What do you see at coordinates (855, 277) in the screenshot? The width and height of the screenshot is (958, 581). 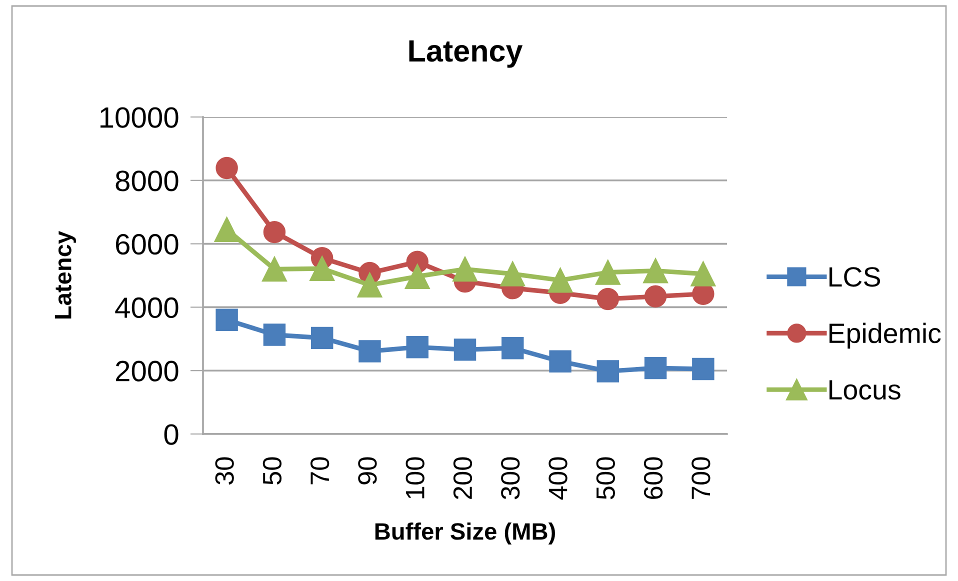 I see `legend-label: LCS` at bounding box center [855, 277].